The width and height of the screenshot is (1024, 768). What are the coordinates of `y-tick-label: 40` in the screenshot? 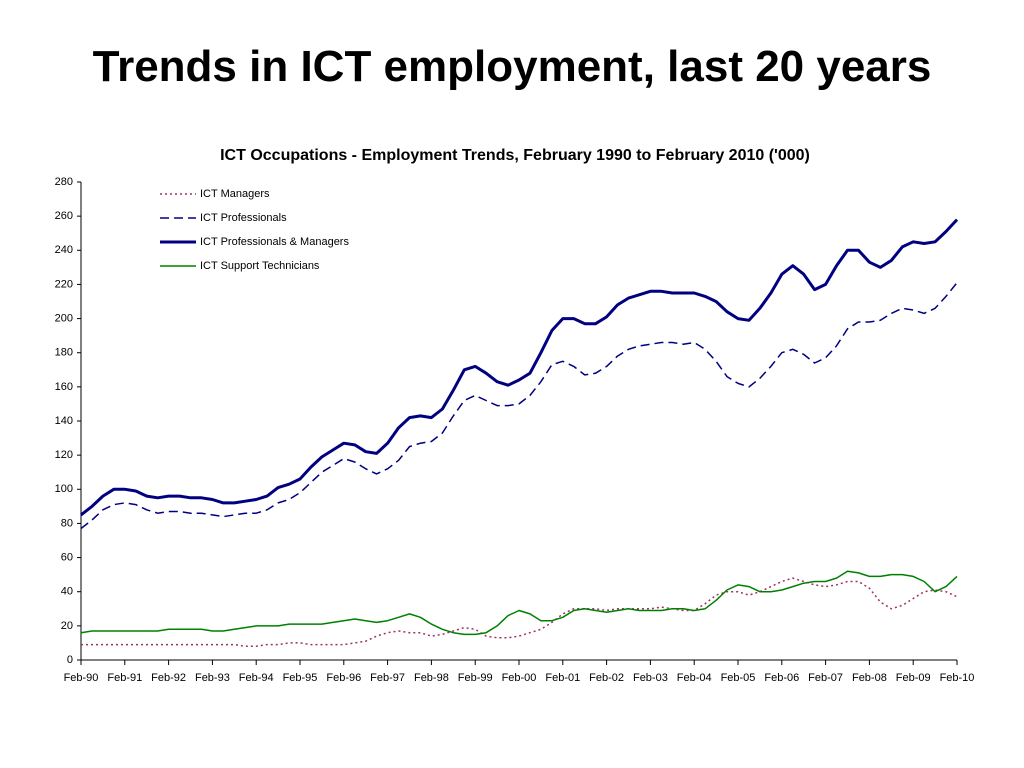 It's located at (67, 592).